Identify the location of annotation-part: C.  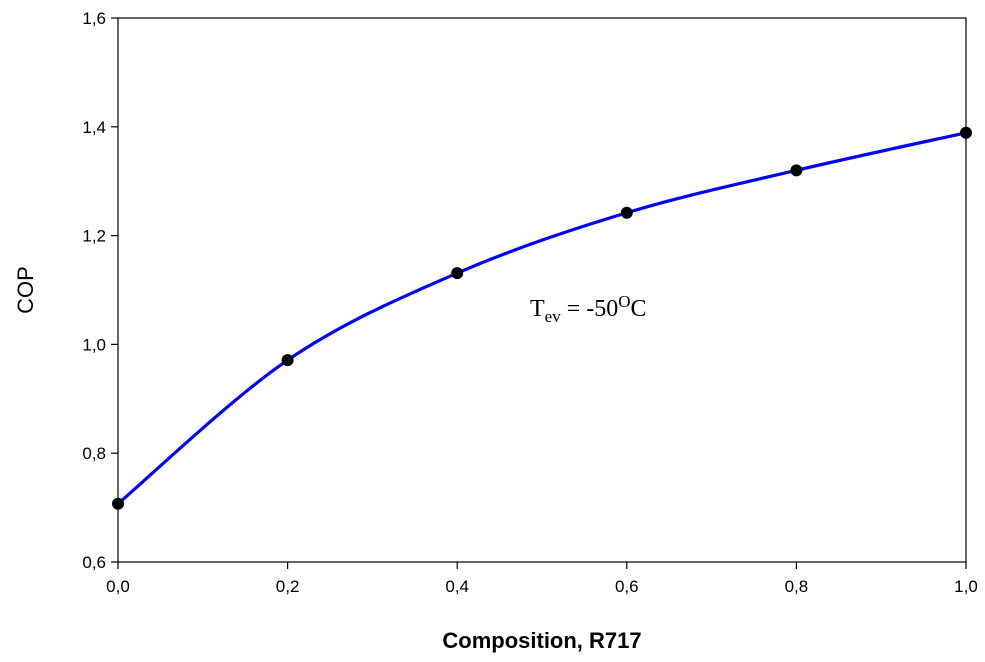
(639, 309).